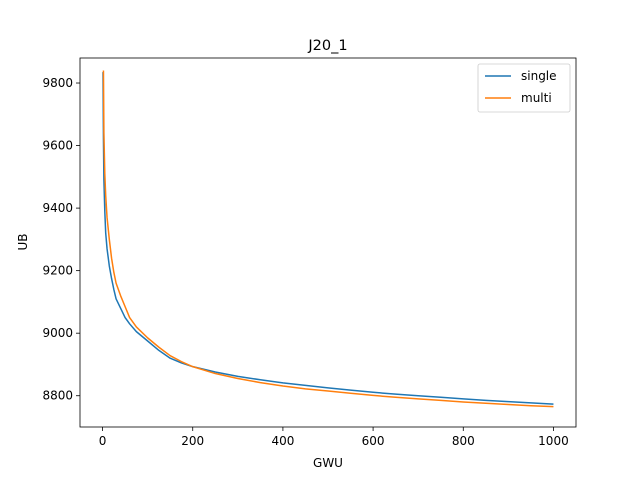 This screenshot has height=480, width=640. What do you see at coordinates (57, 146) in the screenshot?
I see `y-tick-label: 9600` at bounding box center [57, 146].